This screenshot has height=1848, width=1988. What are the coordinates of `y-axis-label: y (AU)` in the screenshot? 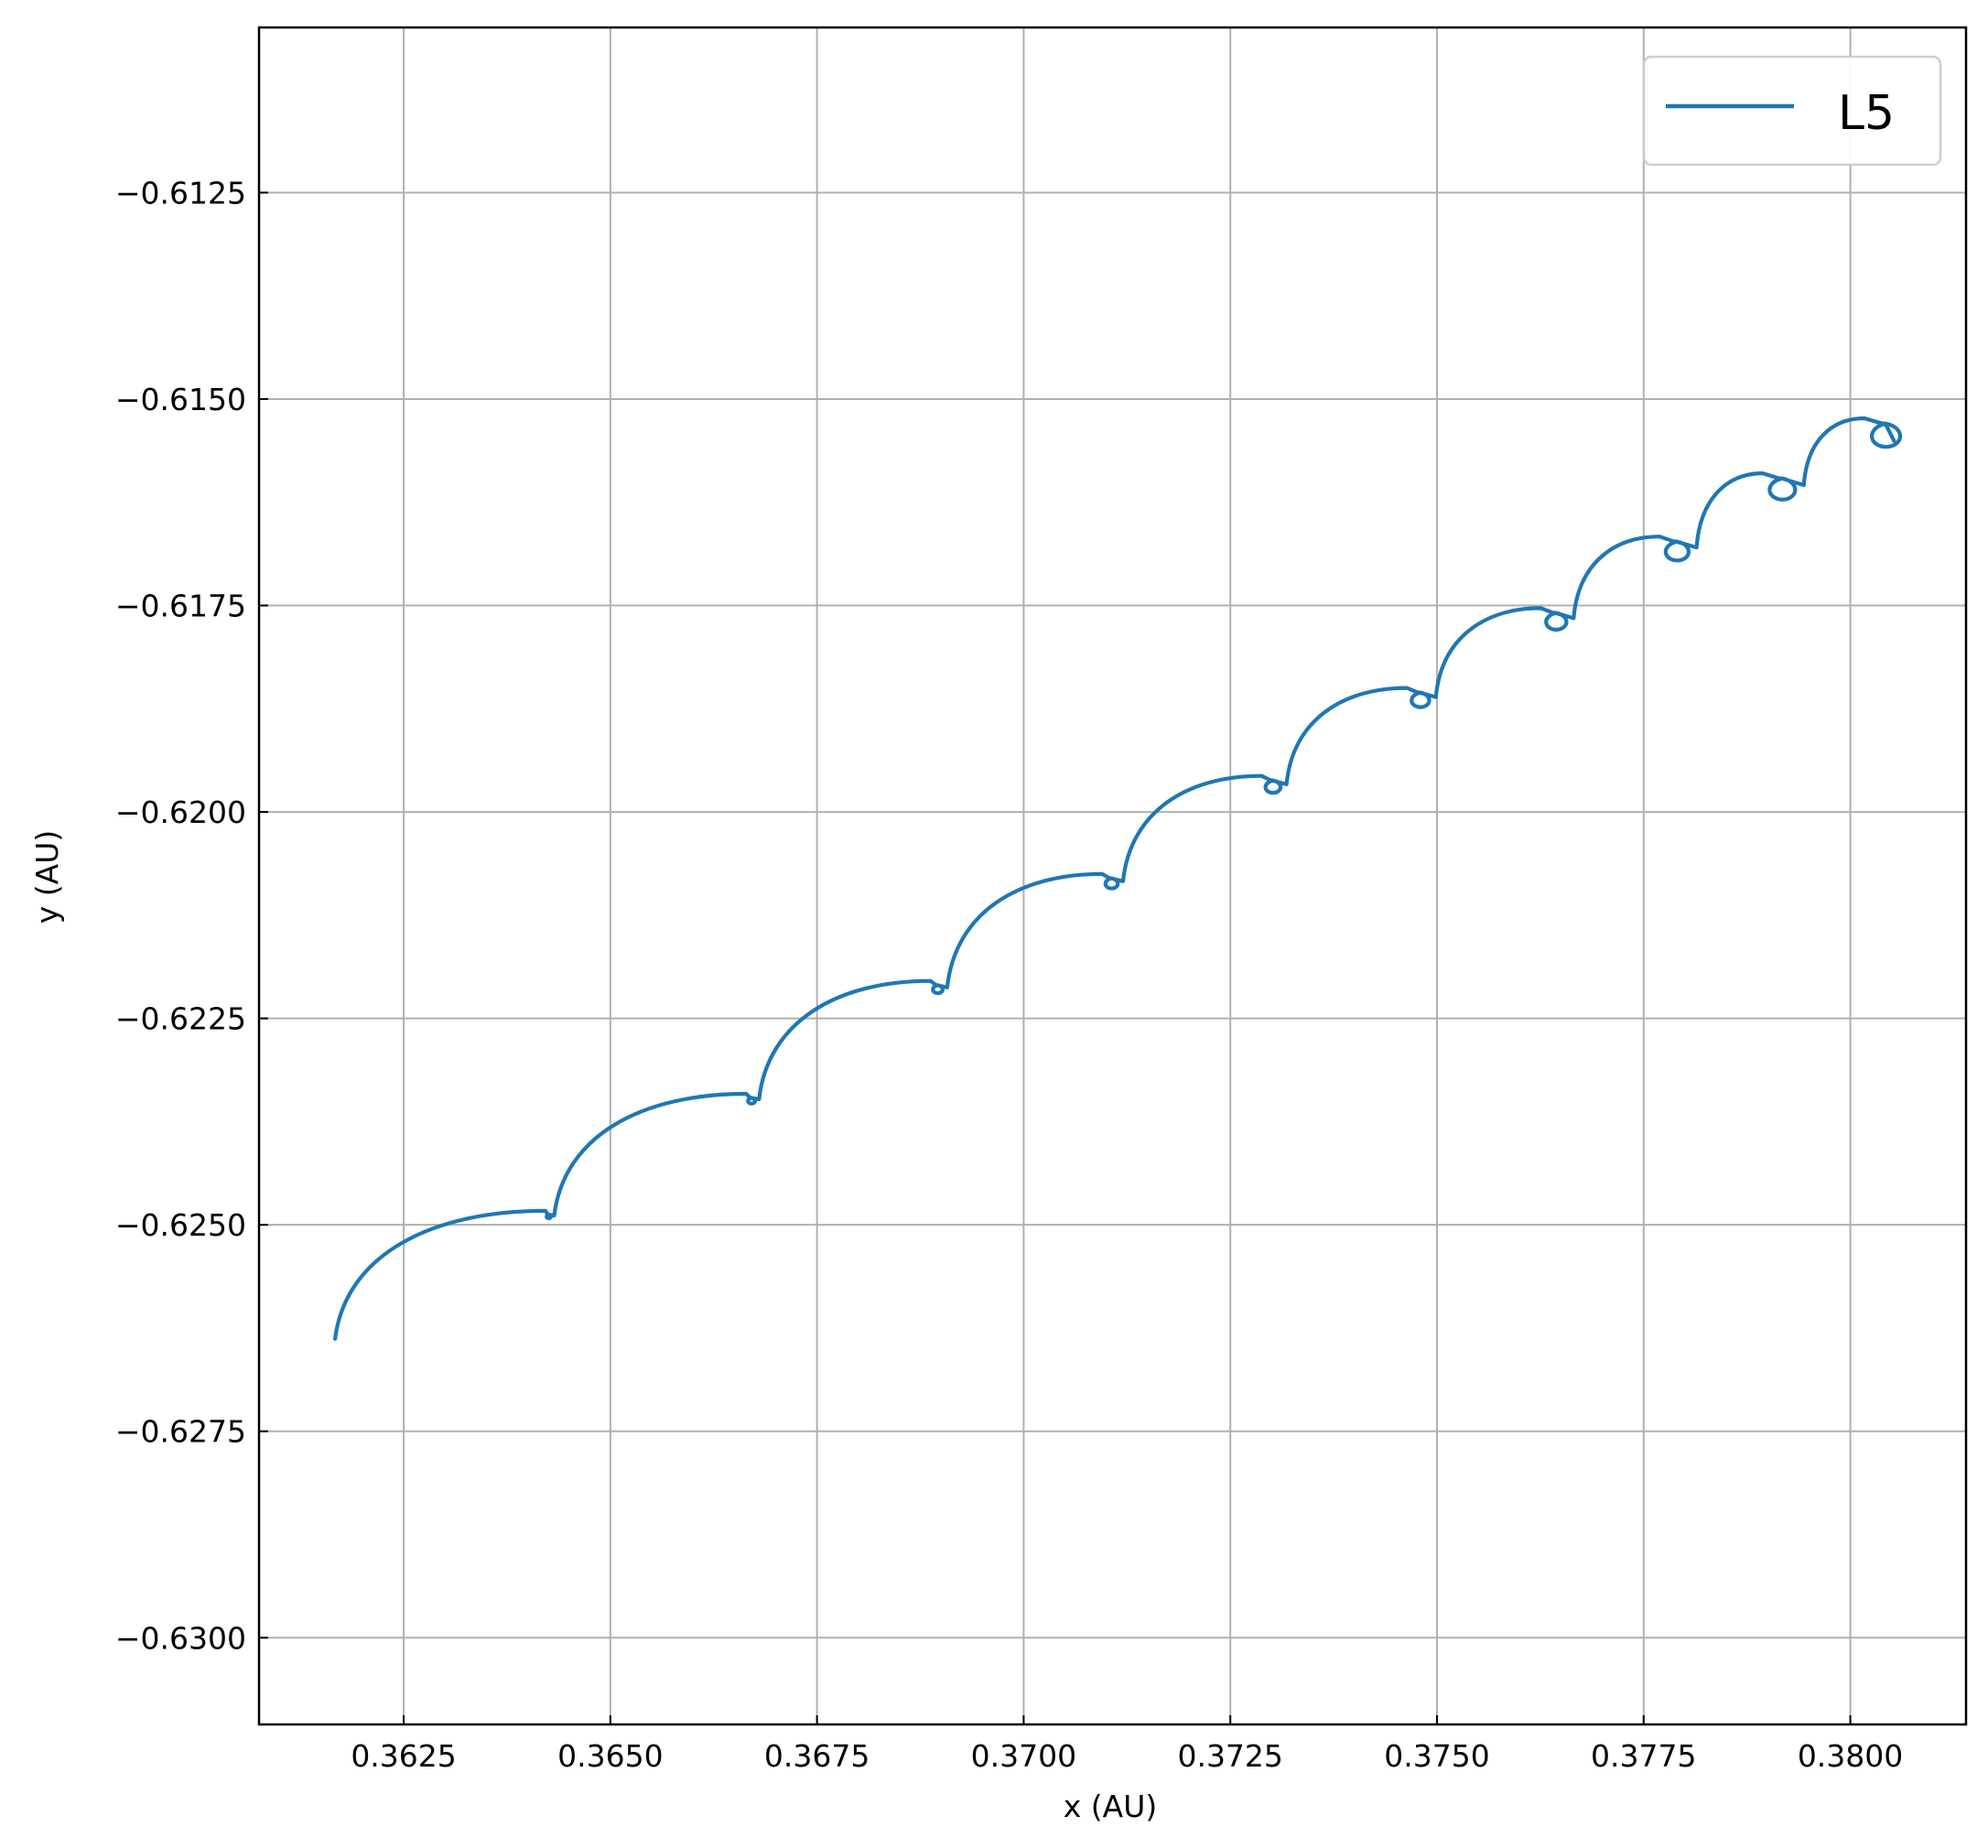 It's located at (47, 877).